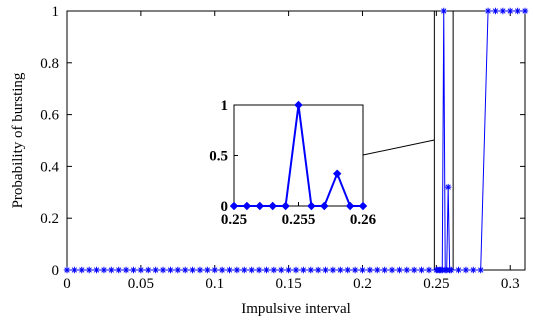 The height and width of the screenshot is (325, 533). Describe the element at coordinates (49, 64) in the screenshot. I see `y-tick-label: 0.8` at that location.